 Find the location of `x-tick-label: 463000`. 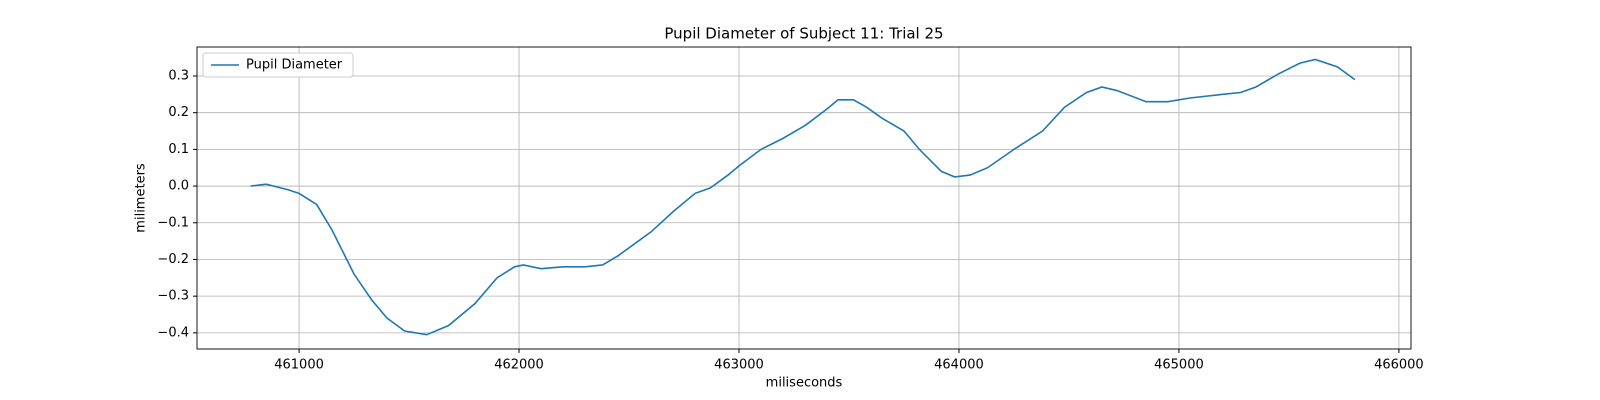

x-tick-label: 463000 is located at coordinates (739, 365).